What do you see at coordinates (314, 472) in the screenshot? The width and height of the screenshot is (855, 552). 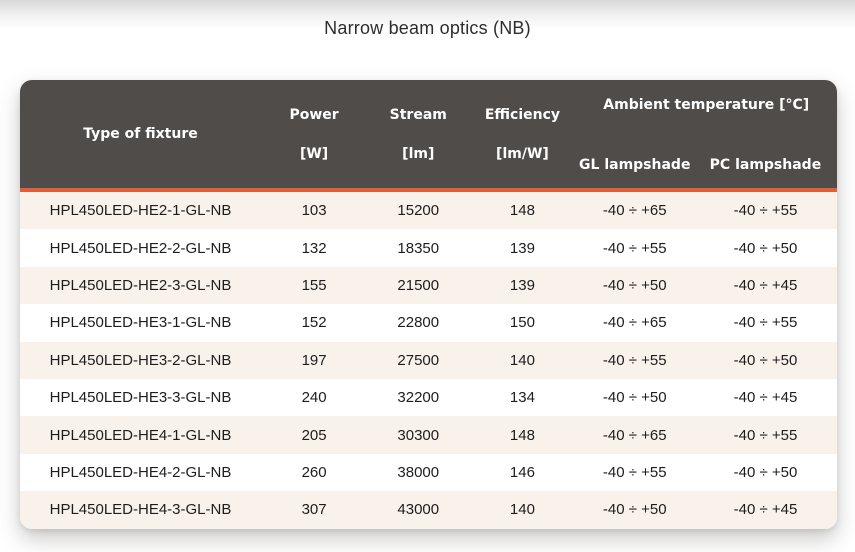 I see `cell-power: 260` at bounding box center [314, 472].